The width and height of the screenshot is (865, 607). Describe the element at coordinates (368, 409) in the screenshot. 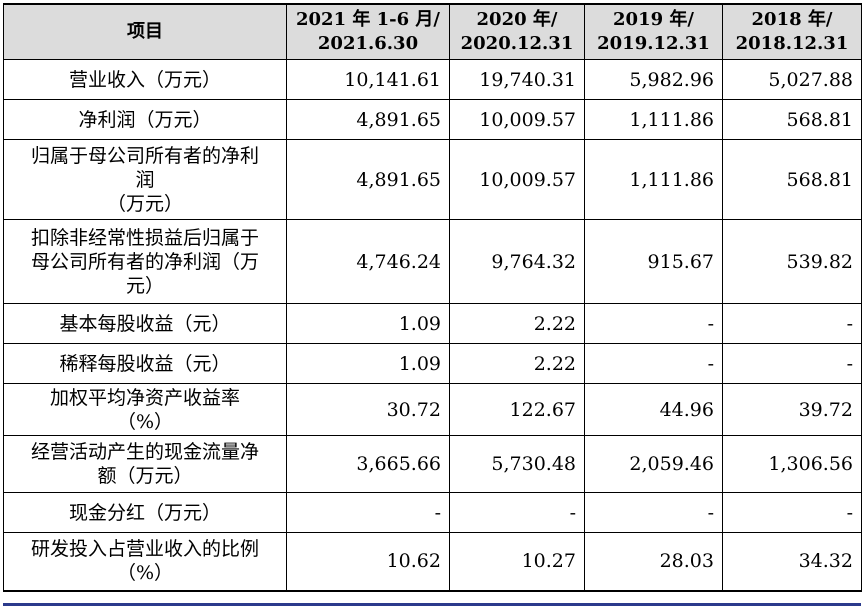

I see `value-cell: 30.72` at that location.